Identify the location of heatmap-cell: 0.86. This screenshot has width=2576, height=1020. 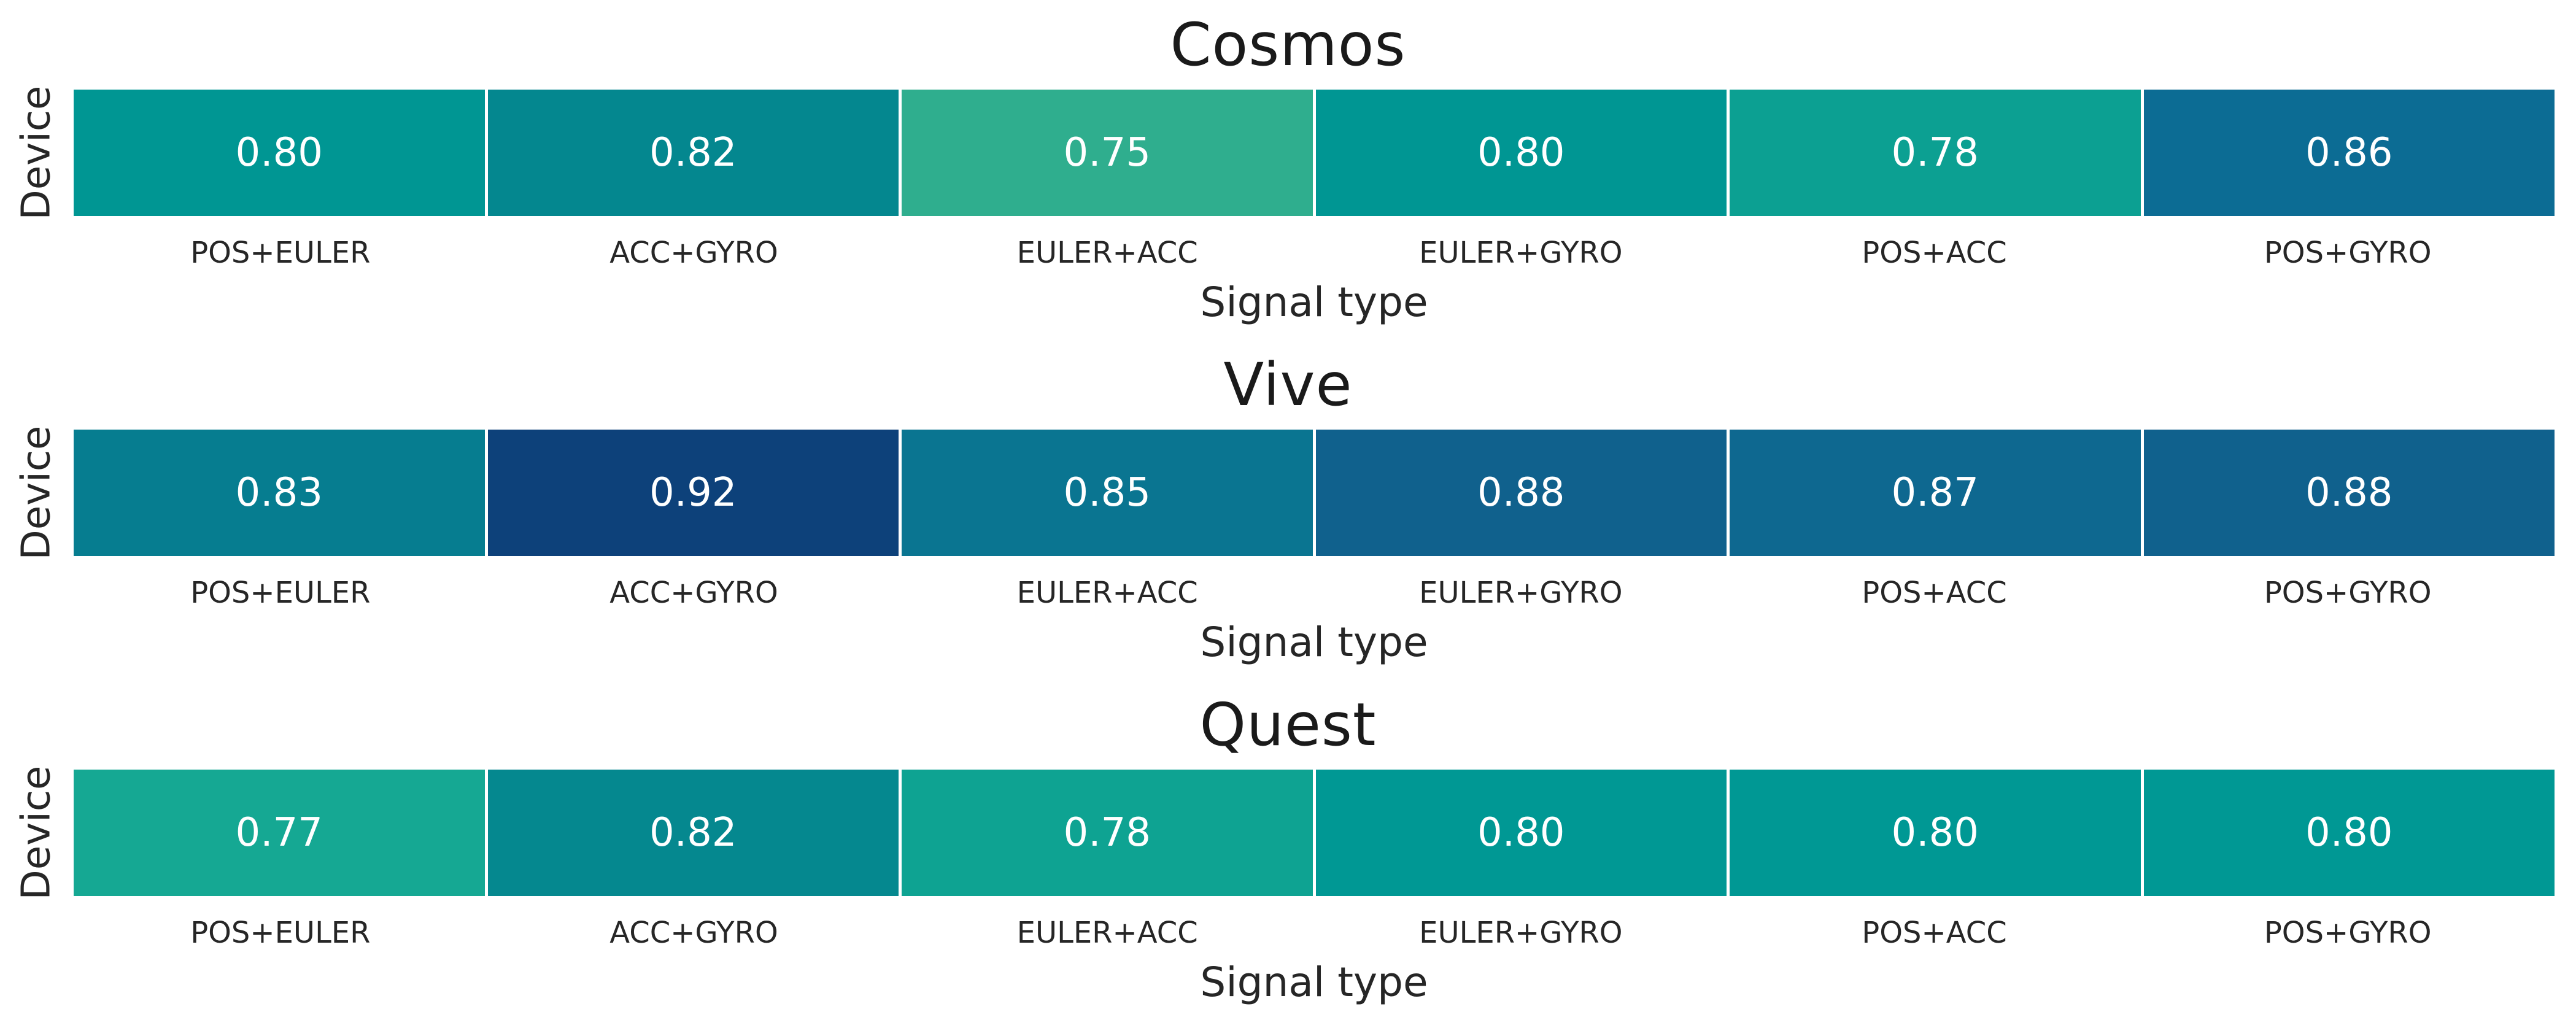
(2349, 153).